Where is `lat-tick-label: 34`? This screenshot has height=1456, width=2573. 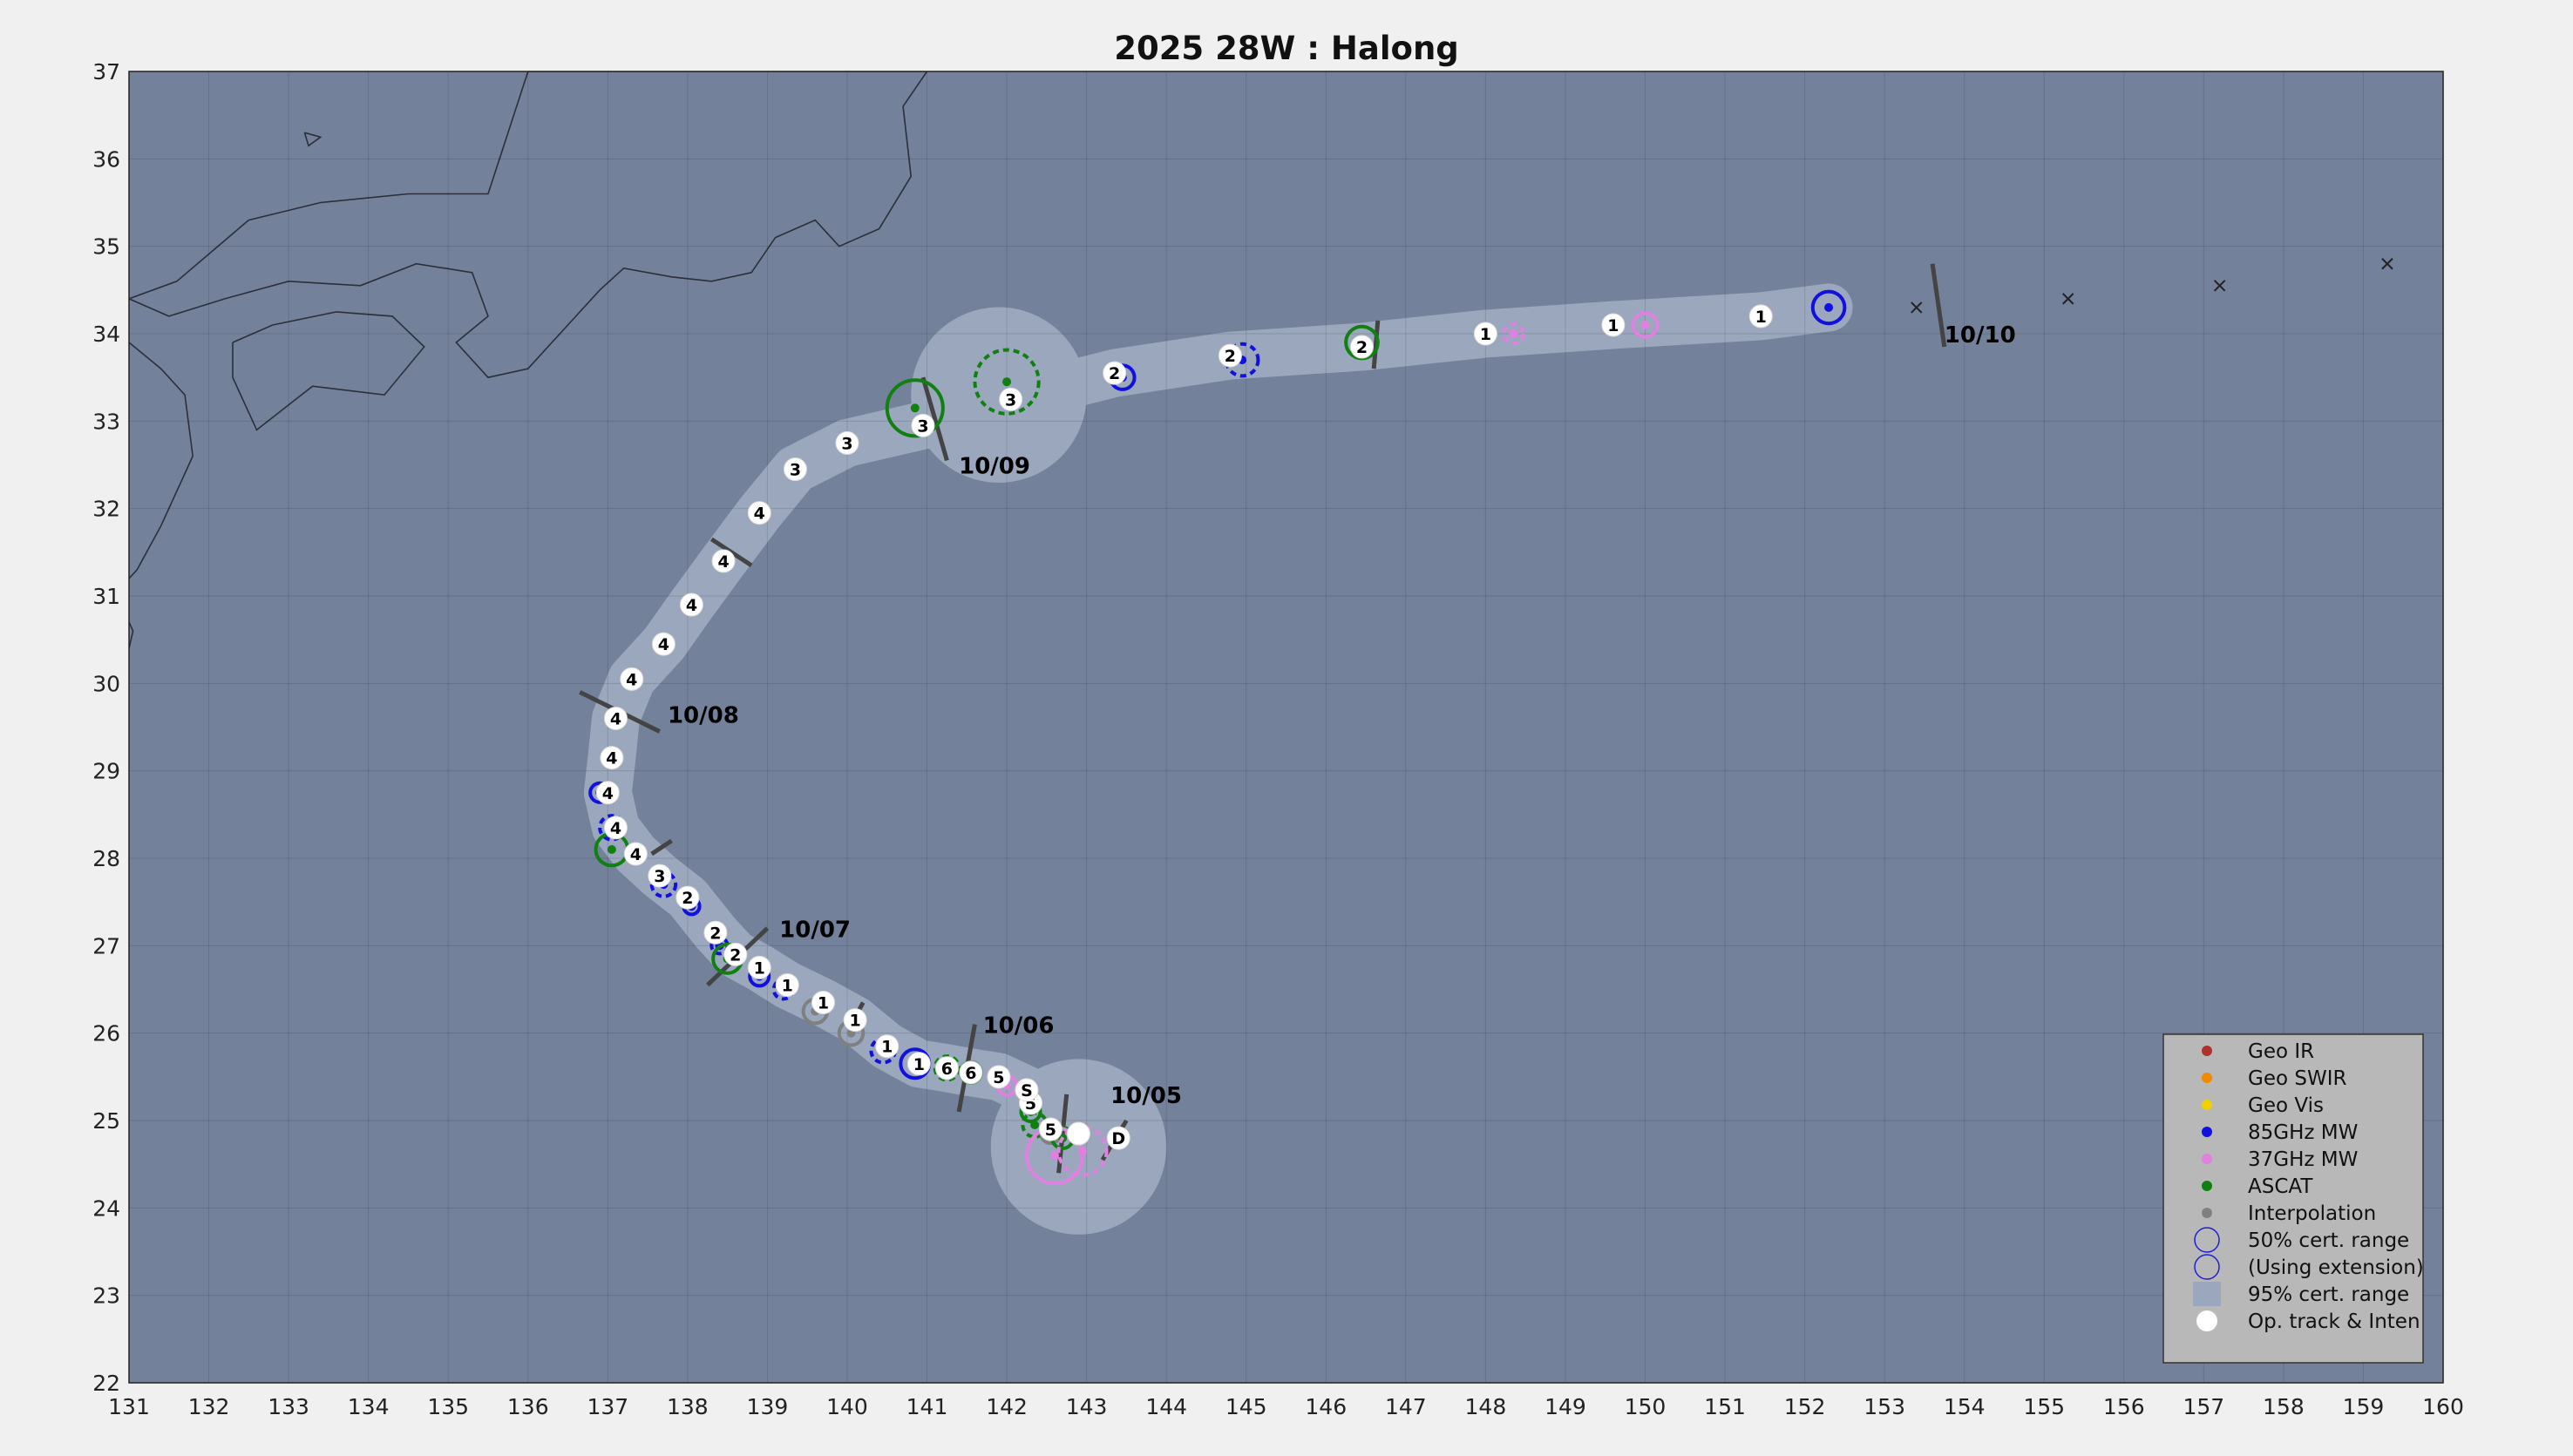 lat-tick-label: 34 is located at coordinates (106, 334).